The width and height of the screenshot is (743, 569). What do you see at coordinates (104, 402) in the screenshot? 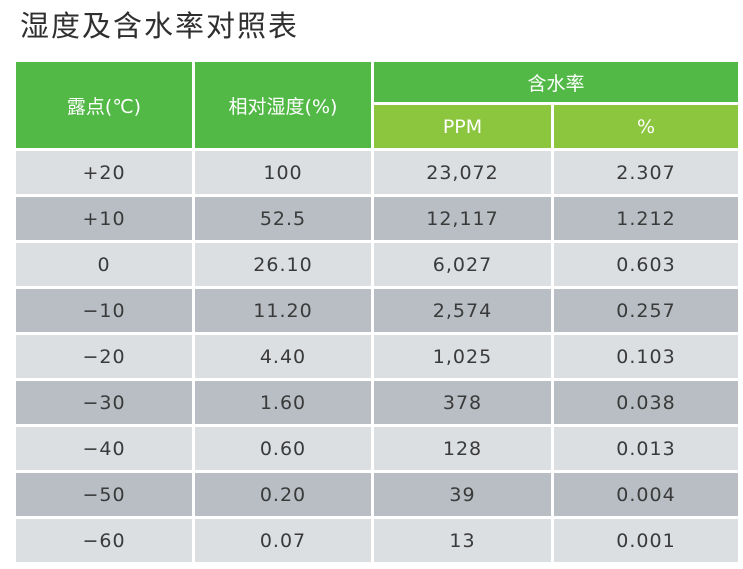
I see `cell-dew-point: −30` at bounding box center [104, 402].